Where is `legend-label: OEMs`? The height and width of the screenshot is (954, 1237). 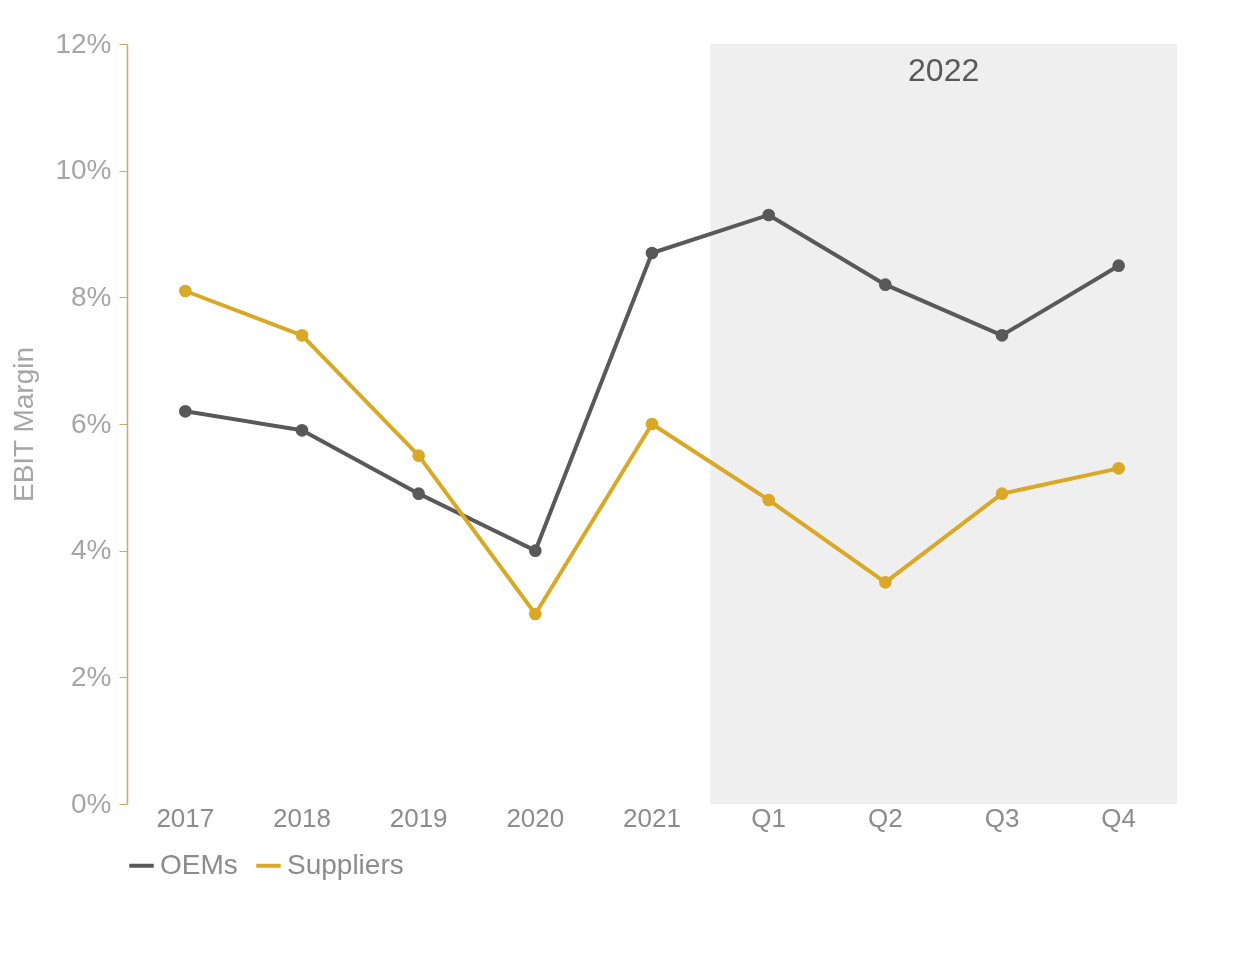
legend-label: OEMs is located at coordinates (199, 864).